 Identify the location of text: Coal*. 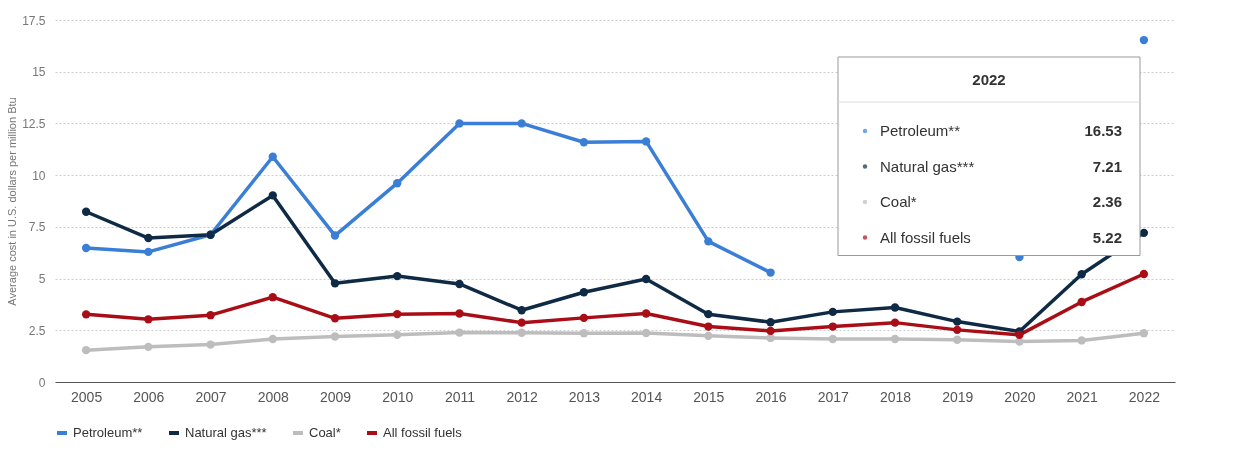
(898, 201).